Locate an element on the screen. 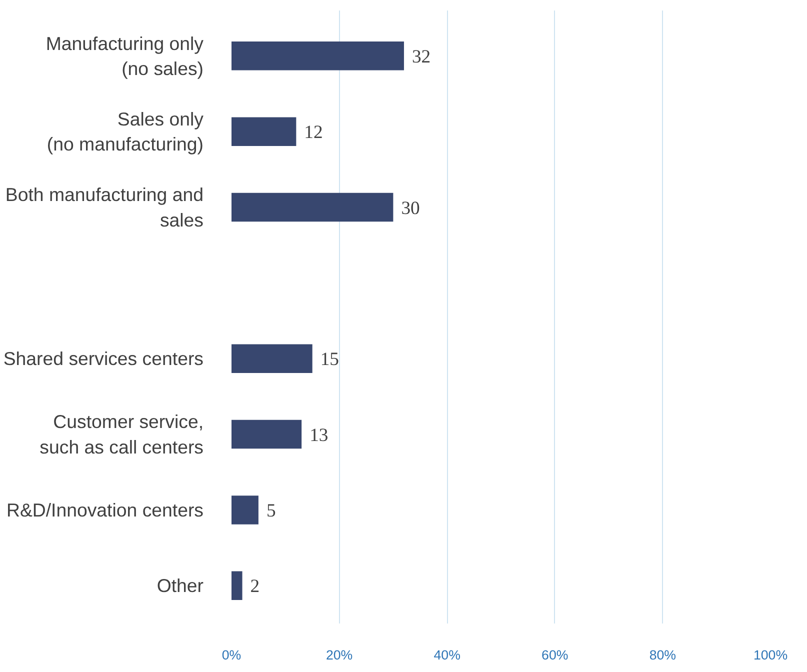 Image resolution: width=807 pixels, height=672 pixels. data-label: 12 is located at coordinates (313, 133).